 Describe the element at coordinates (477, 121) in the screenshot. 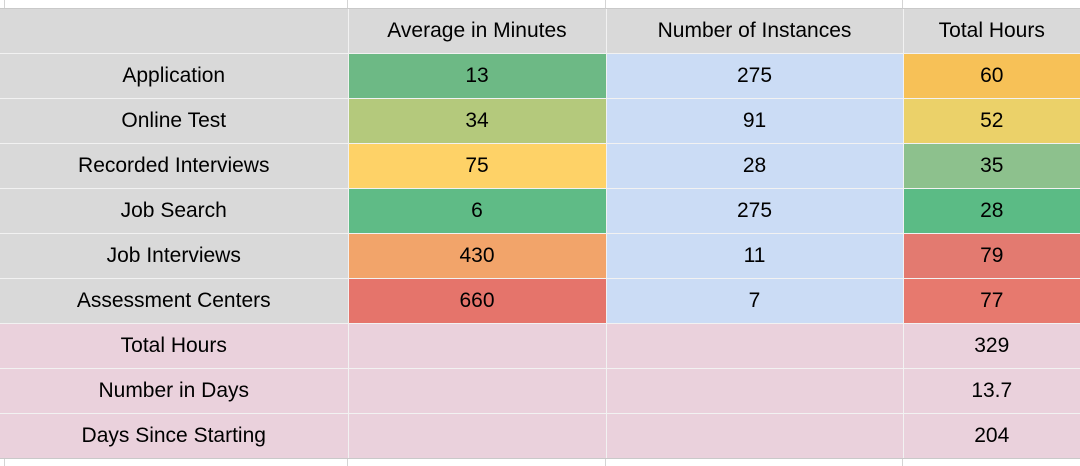

I see `cell-online-test-avg-minutes: 34` at that location.